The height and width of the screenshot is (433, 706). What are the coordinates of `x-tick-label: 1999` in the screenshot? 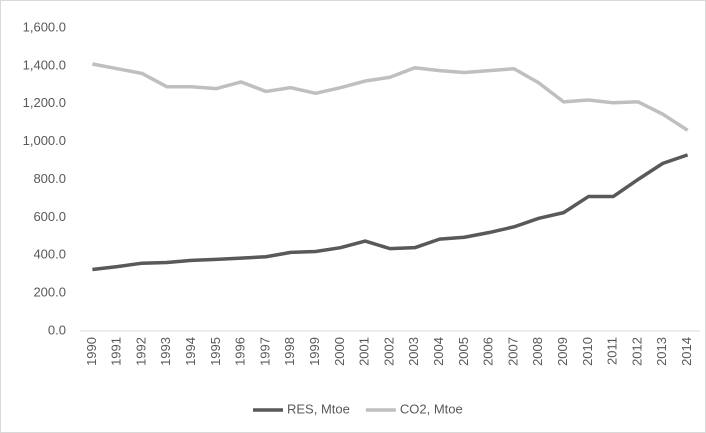 It's located at (314, 351).